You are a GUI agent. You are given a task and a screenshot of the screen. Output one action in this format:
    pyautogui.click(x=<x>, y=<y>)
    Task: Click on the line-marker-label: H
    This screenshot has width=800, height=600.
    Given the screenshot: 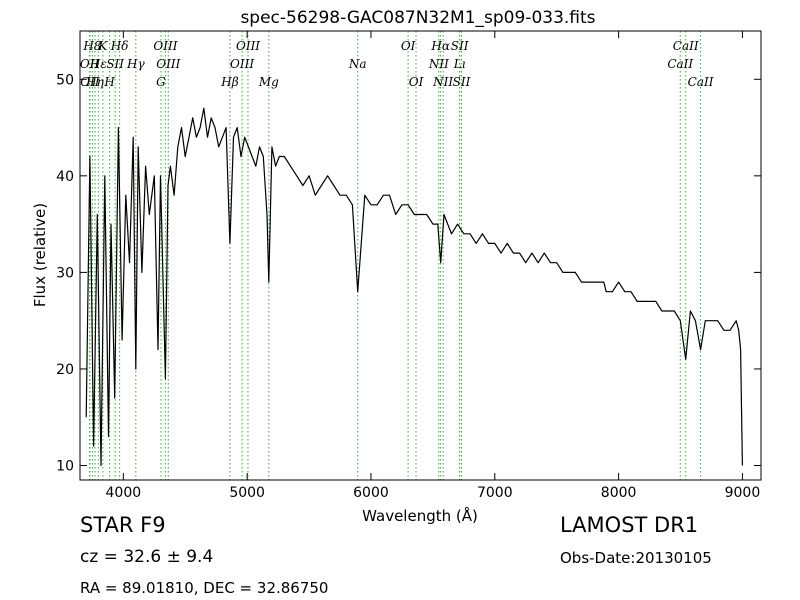 What is the action you would take?
    pyautogui.click(x=109, y=82)
    